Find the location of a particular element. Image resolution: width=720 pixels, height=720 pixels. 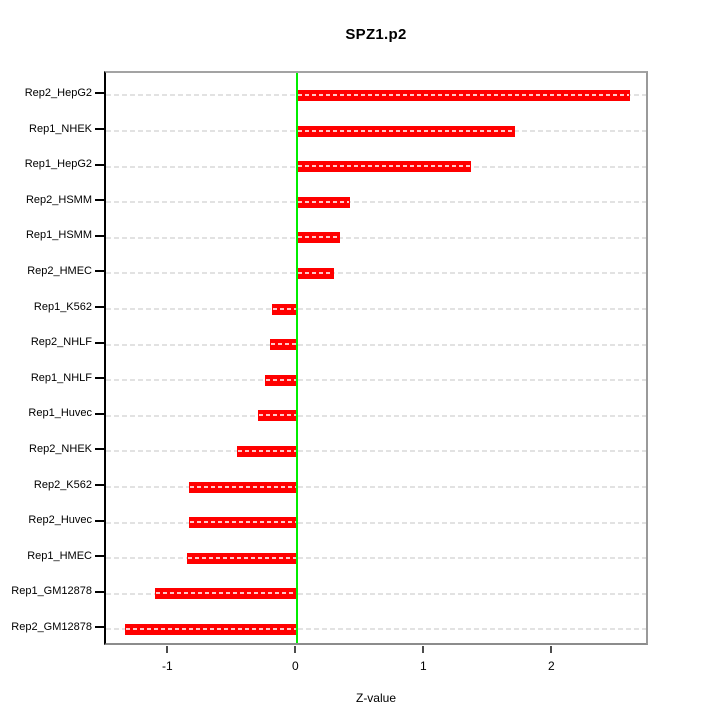

category-label: Rep1_HSMM is located at coordinates (58, 235).